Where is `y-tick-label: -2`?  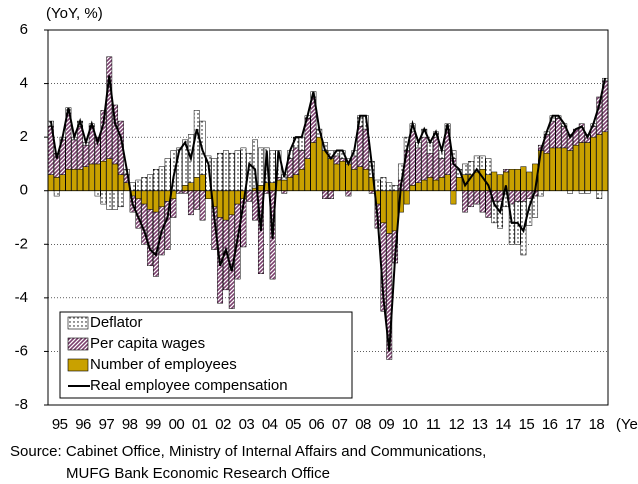
y-tick-label: -2 is located at coordinates (21, 243).